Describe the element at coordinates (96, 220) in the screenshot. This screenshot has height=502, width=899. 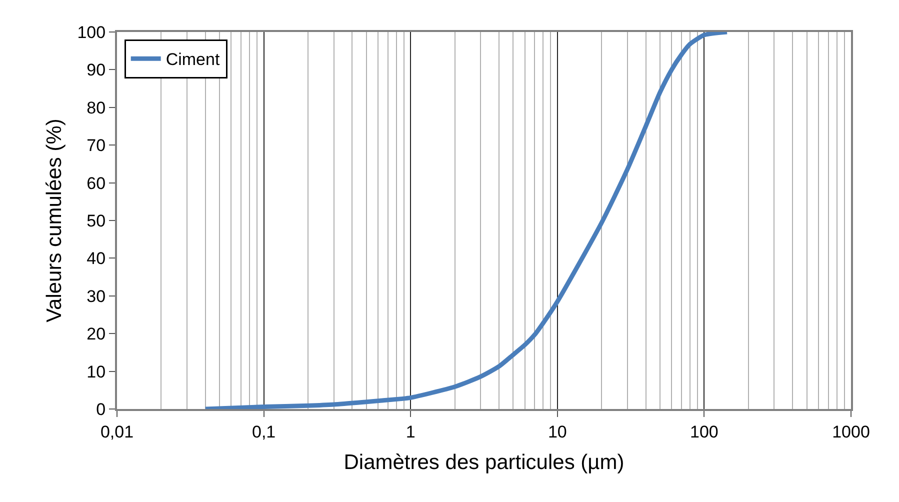
I see `y-tick-label: 50` at that location.